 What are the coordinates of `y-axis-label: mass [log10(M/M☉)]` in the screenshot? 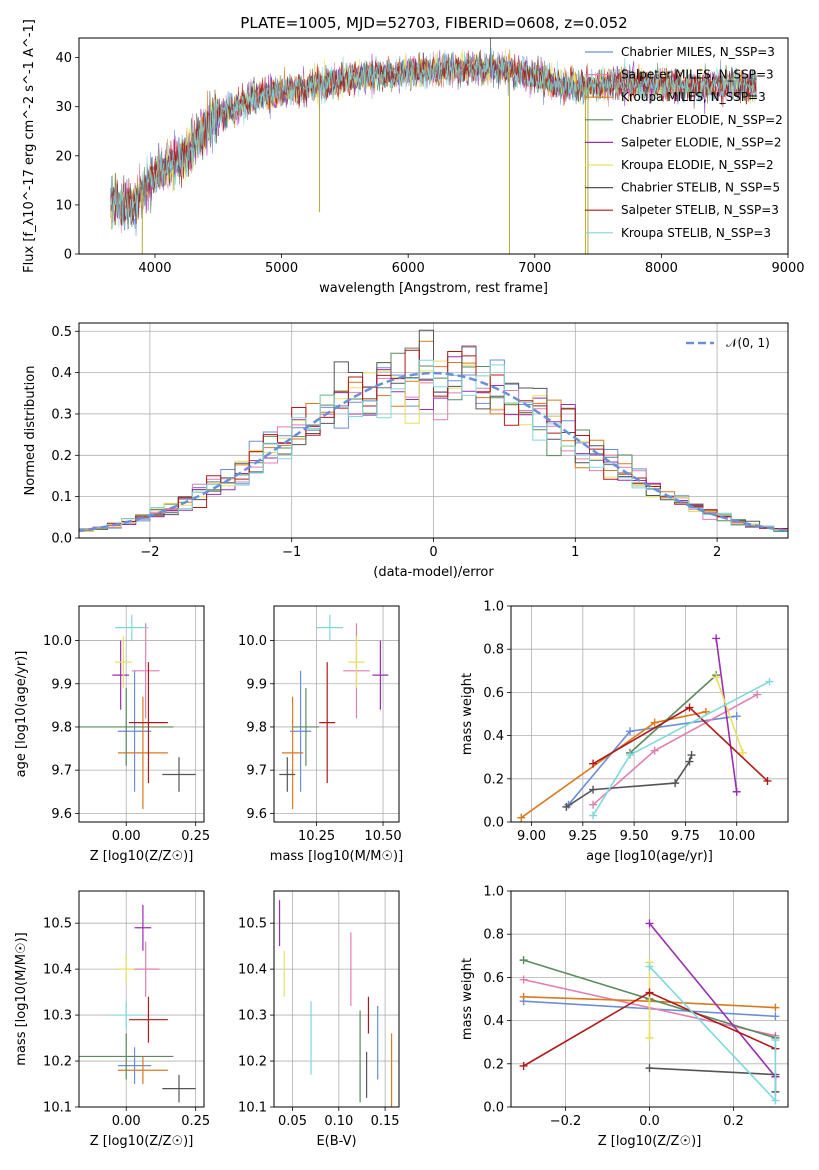 It's located at (21, 998).